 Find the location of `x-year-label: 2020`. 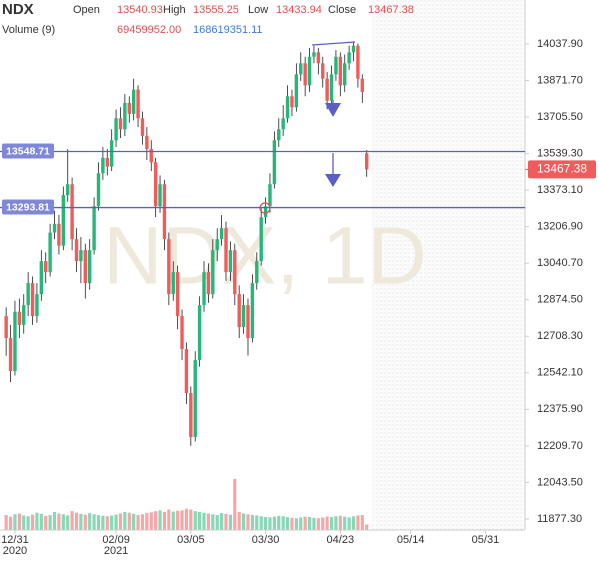

x-year-label: 2020 is located at coordinates (15, 551).